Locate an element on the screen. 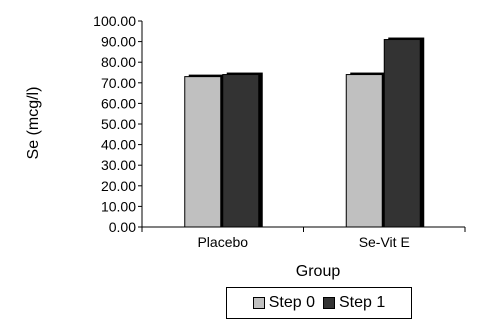  legend-label-step-1: Step 1 is located at coordinates (362, 302).